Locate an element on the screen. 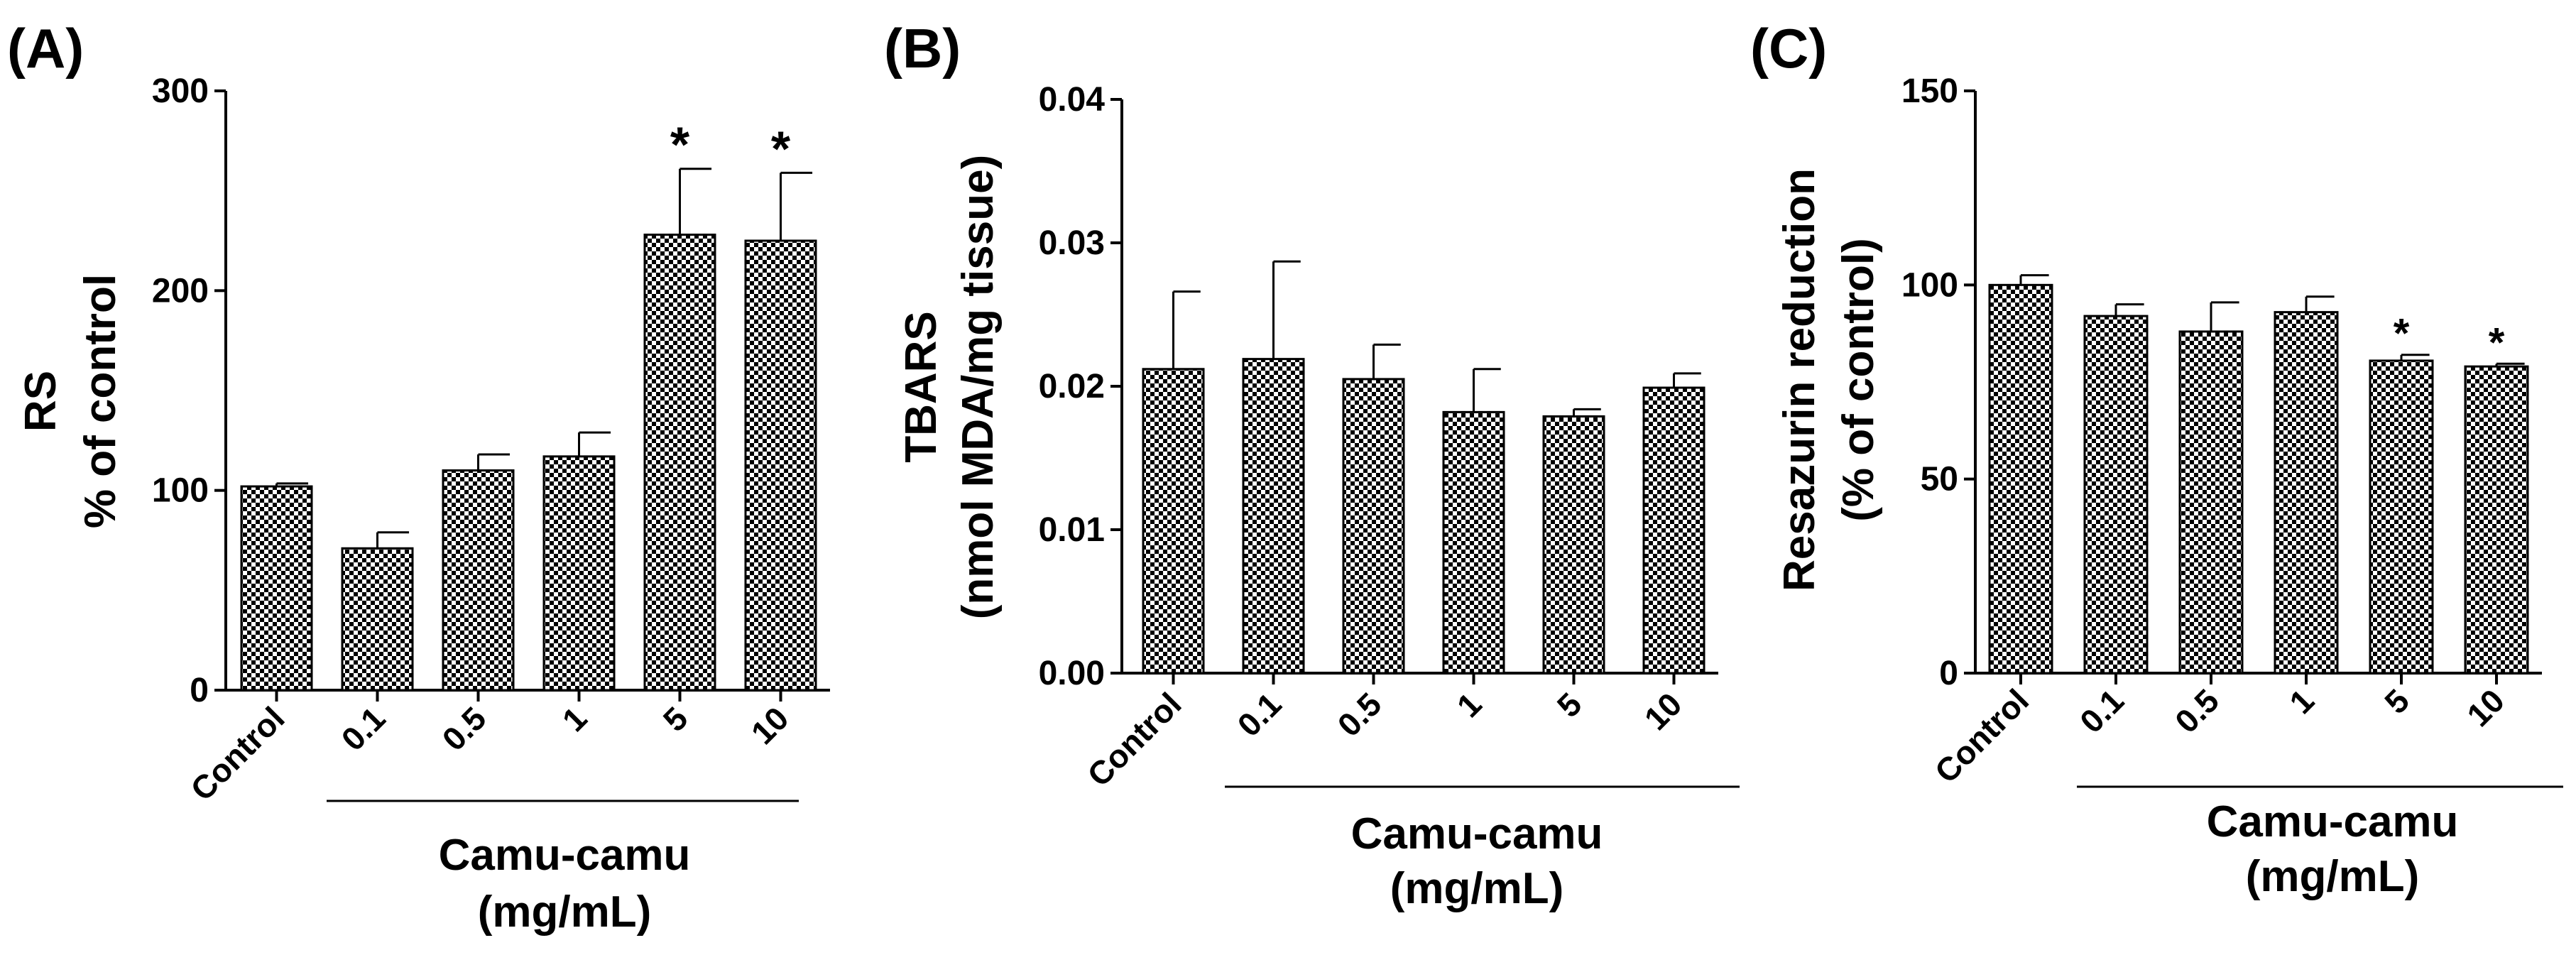  panel-b-y-tick-label: 0.02 is located at coordinates (1072, 386).